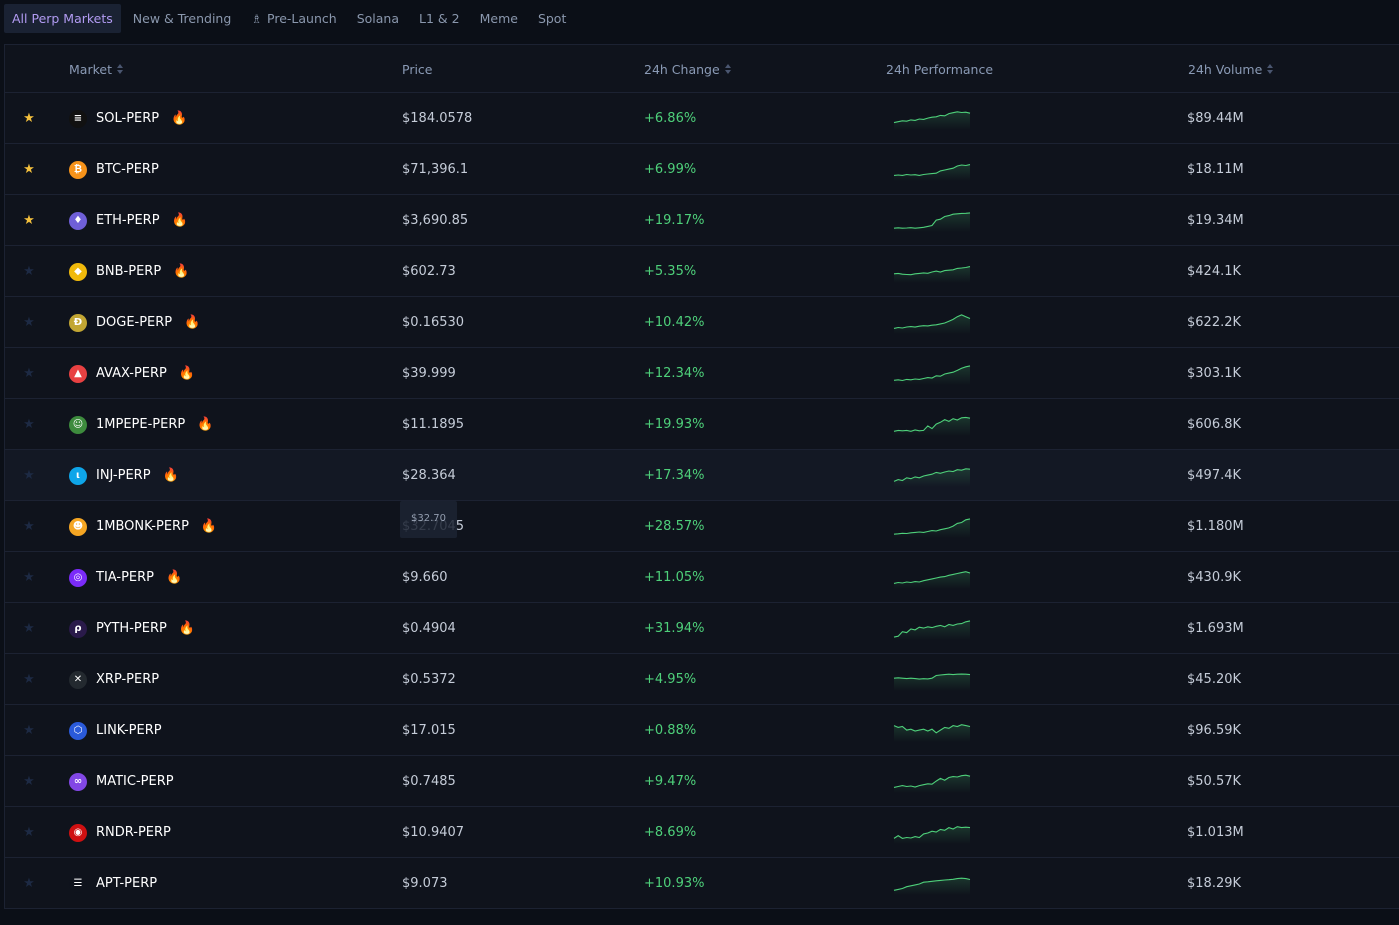 This screenshot has width=1399, height=925. Describe the element at coordinates (702, 271) in the screenshot. I see `table-row: ★ ◆ BNB-PERP 🔥 $602.73 +5.35% $424.1K` at that location.